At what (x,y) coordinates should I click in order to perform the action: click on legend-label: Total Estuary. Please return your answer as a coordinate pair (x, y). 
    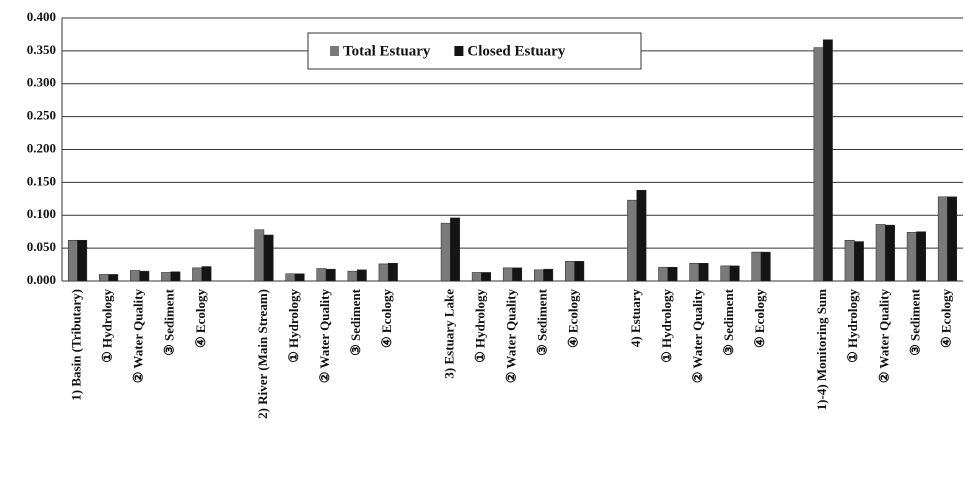
    Looking at the image, I should click on (387, 51).